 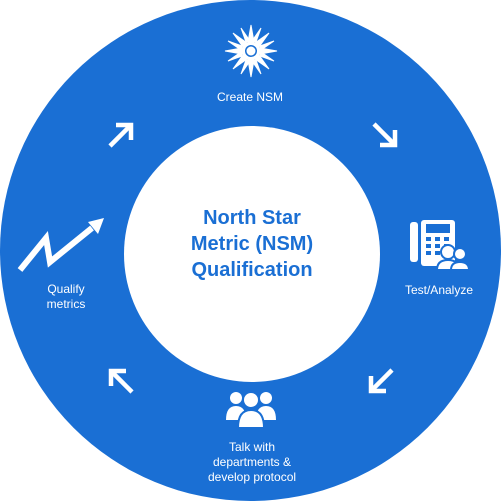 What do you see at coordinates (252, 218) in the screenshot?
I see `center-title-line1: North Star` at bounding box center [252, 218].